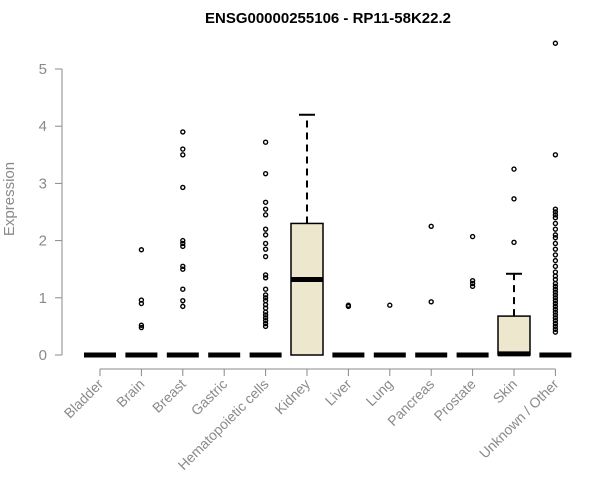 The width and height of the screenshot is (600, 500). I want to click on box-iqr, so click(514, 335).